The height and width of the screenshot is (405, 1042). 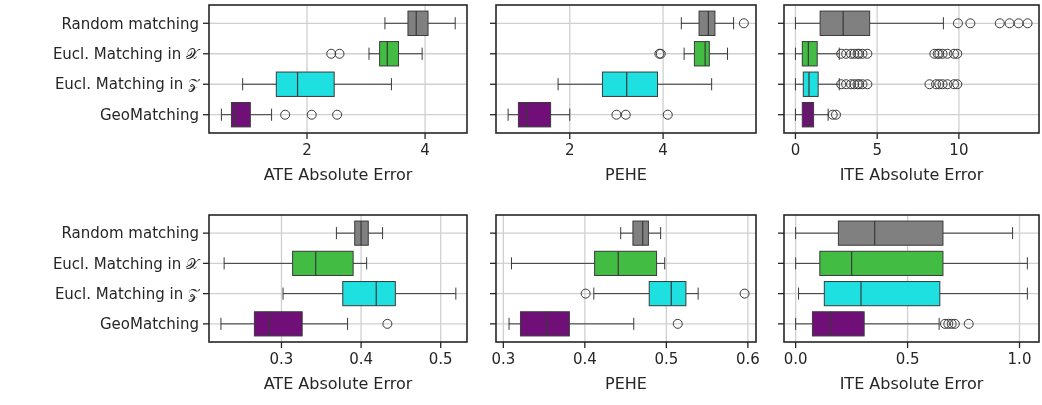 I want to click on x-tick-label: 1.0, so click(x=1019, y=359).